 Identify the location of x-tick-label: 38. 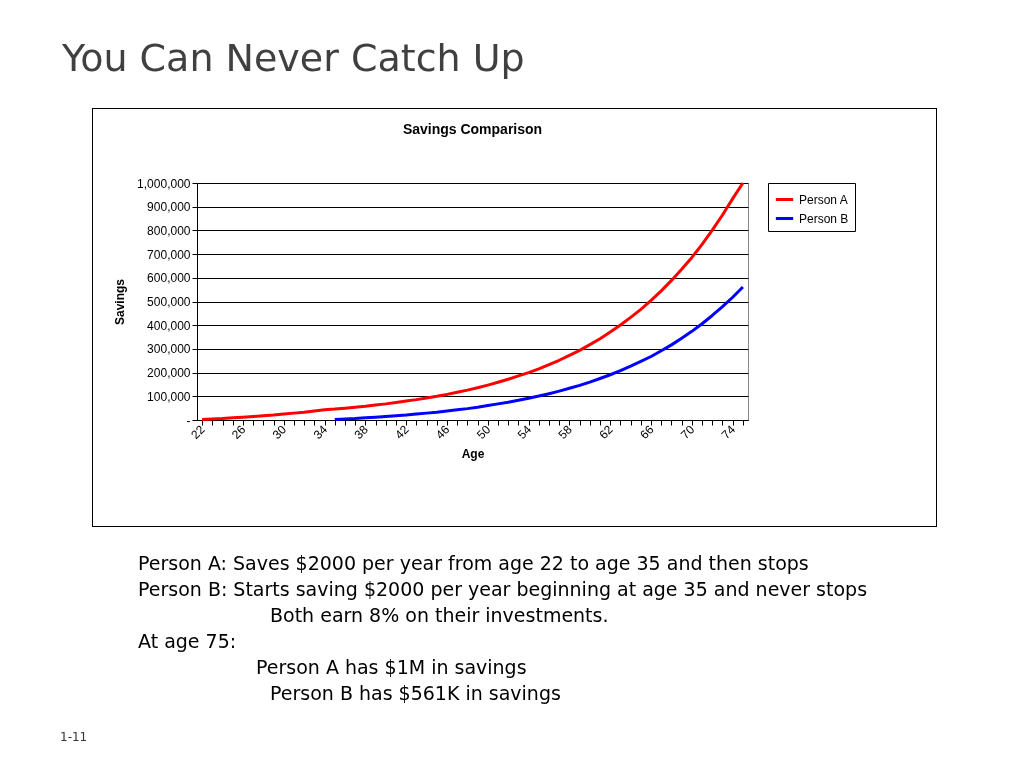
(361, 432).